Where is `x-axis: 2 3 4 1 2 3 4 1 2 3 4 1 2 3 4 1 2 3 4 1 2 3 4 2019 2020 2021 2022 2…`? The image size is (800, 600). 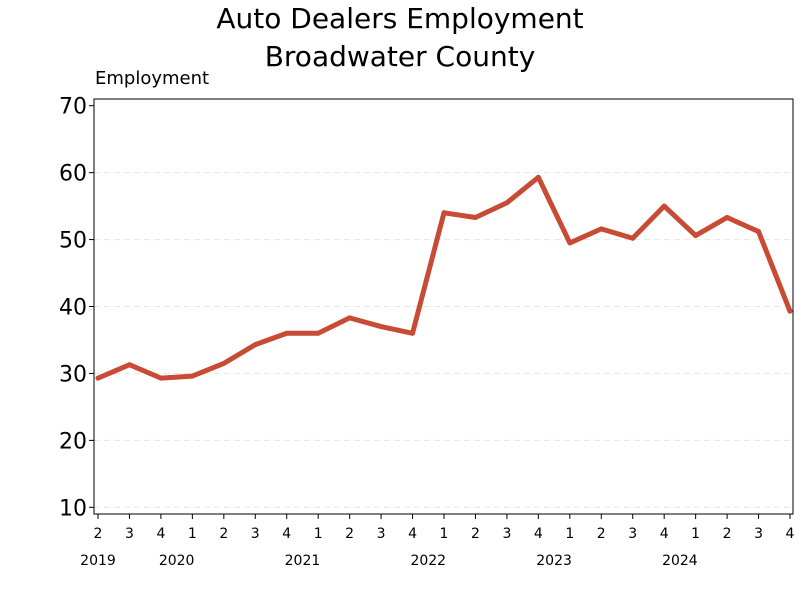 x-axis: 2 3 4 1 2 3 4 1 2 3 4 1 2 3 4 1 2 3 4 1 2 3 4 2019 2020 2021 2022 2… is located at coordinates (437, 541).